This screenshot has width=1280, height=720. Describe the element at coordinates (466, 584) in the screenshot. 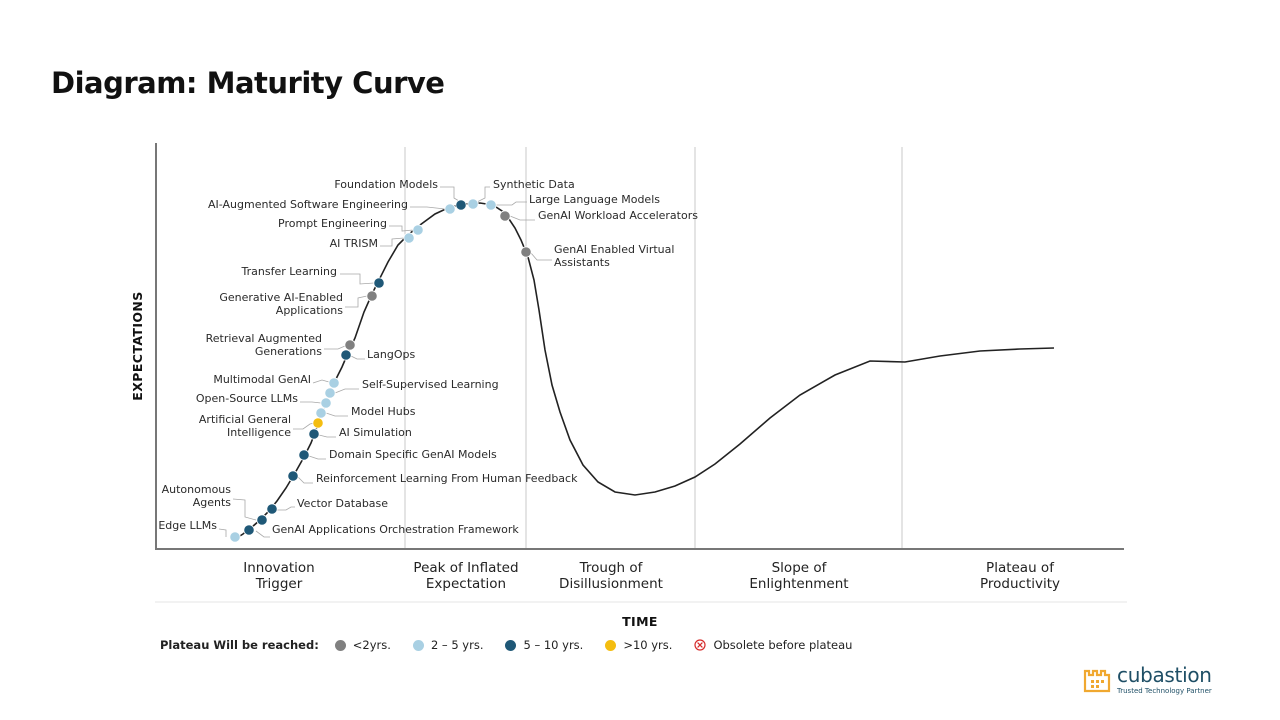

I see `phase-label-2-line2: Expectation` at that location.